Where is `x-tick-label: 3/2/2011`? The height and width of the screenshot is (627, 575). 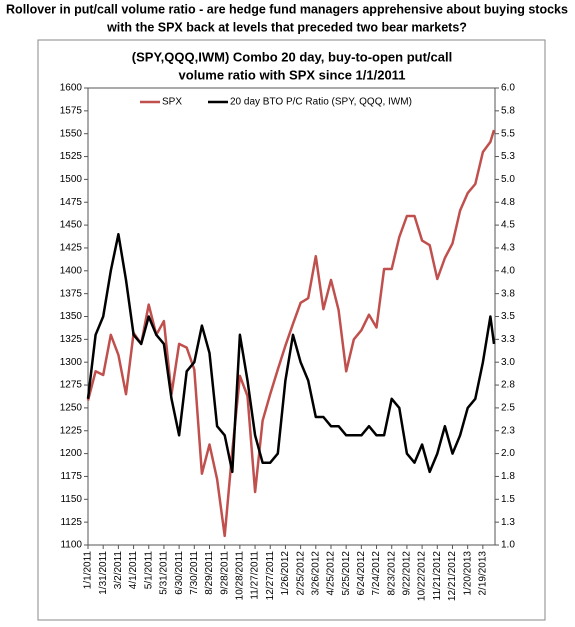
x-tick-label: 3/2/2011 is located at coordinates (118, 570).